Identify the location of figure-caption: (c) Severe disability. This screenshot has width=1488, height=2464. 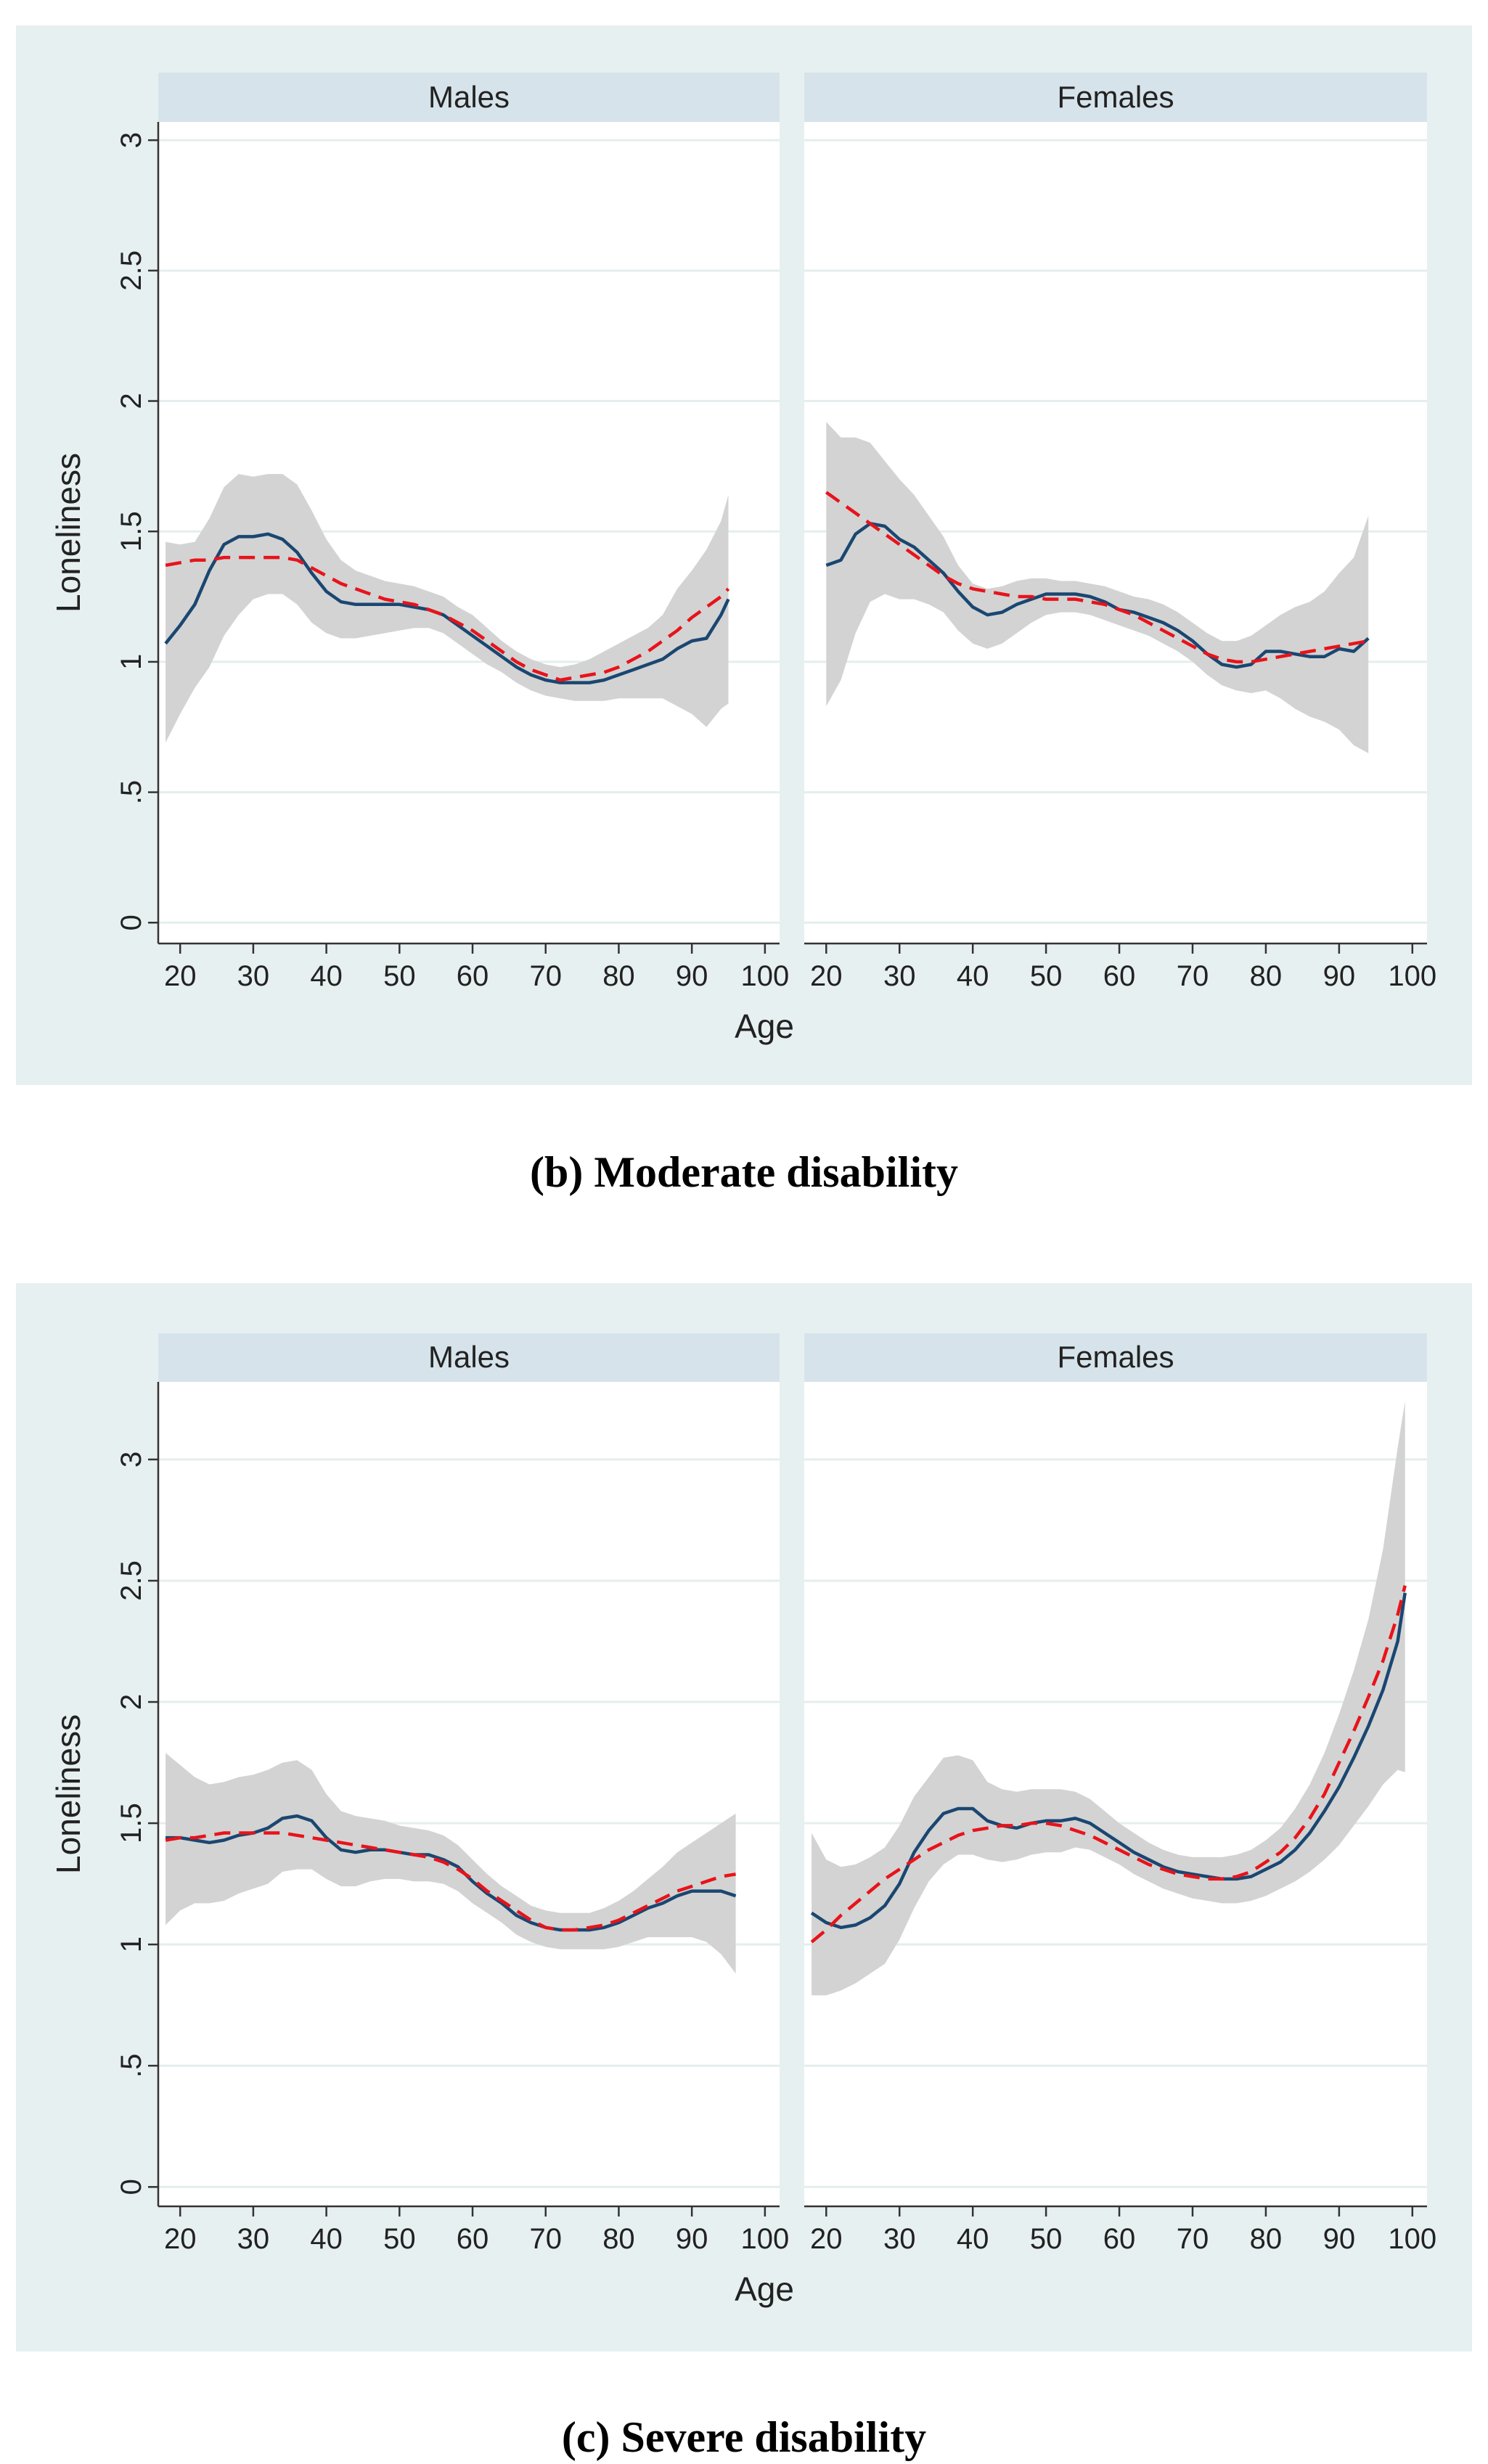
(744, 2437).